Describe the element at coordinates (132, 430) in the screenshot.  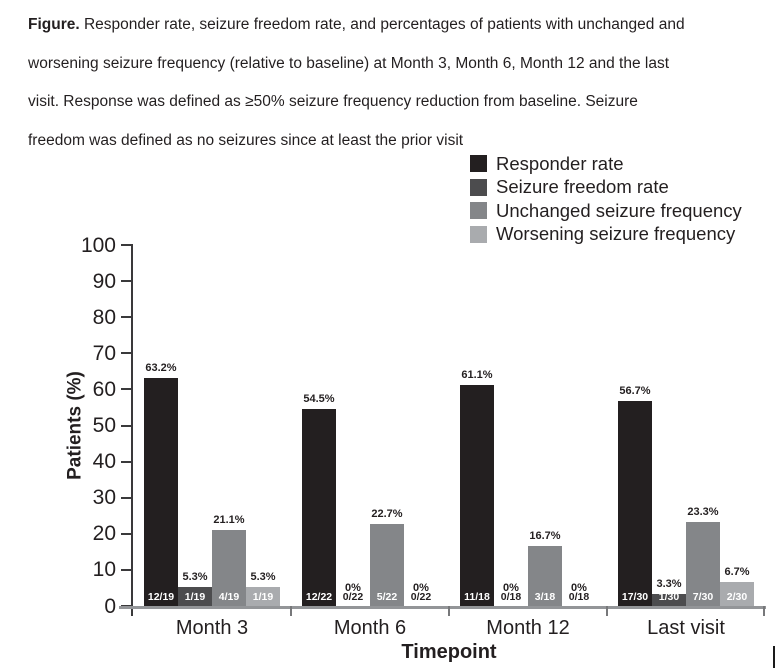
I see `y-axis-line` at that location.